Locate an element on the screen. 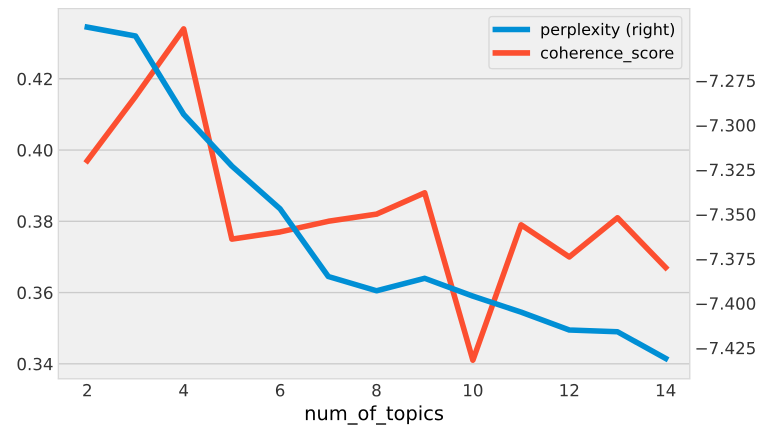  y2-tick-label: −7.375 is located at coordinates (725, 259).